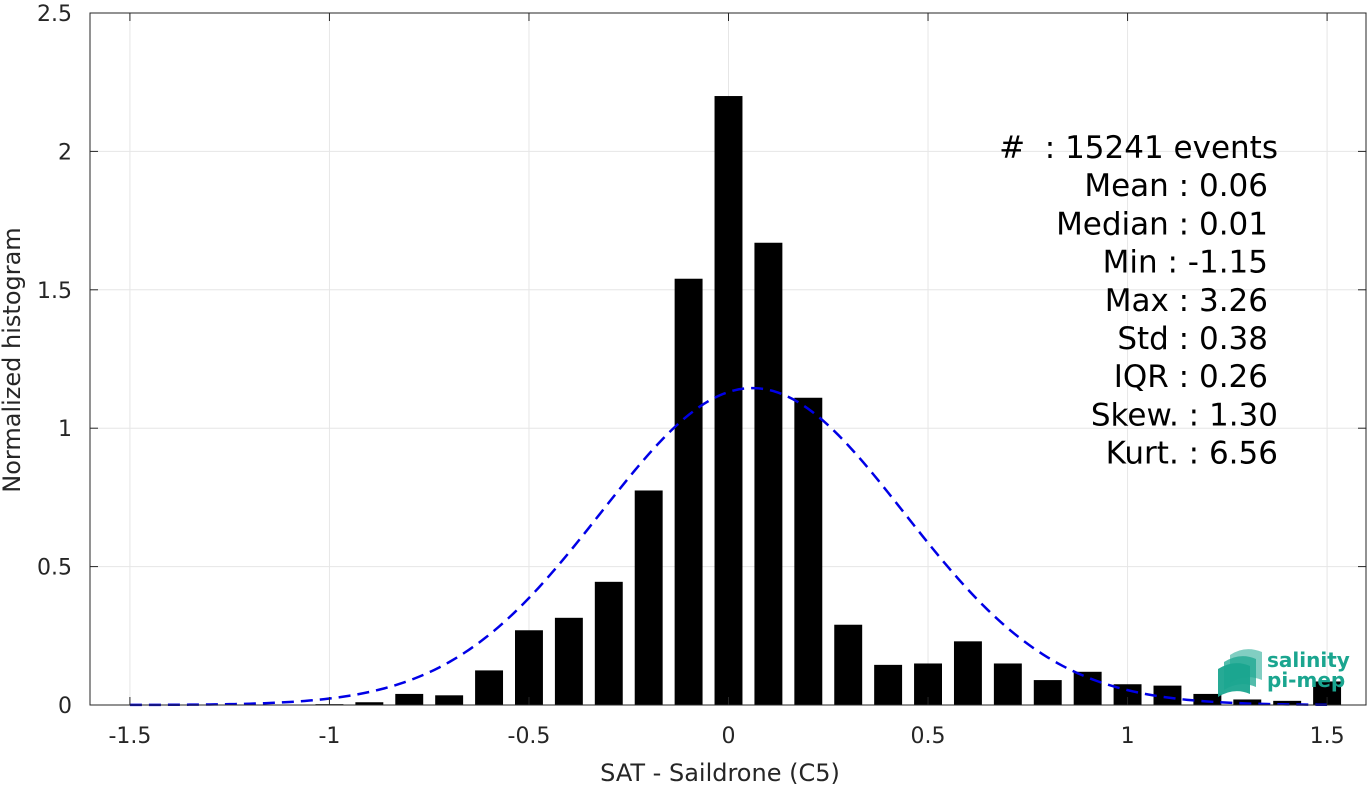 The height and width of the screenshot is (785, 1367). I want to click on stat-line: Max : 3.26, so click(1186, 301).